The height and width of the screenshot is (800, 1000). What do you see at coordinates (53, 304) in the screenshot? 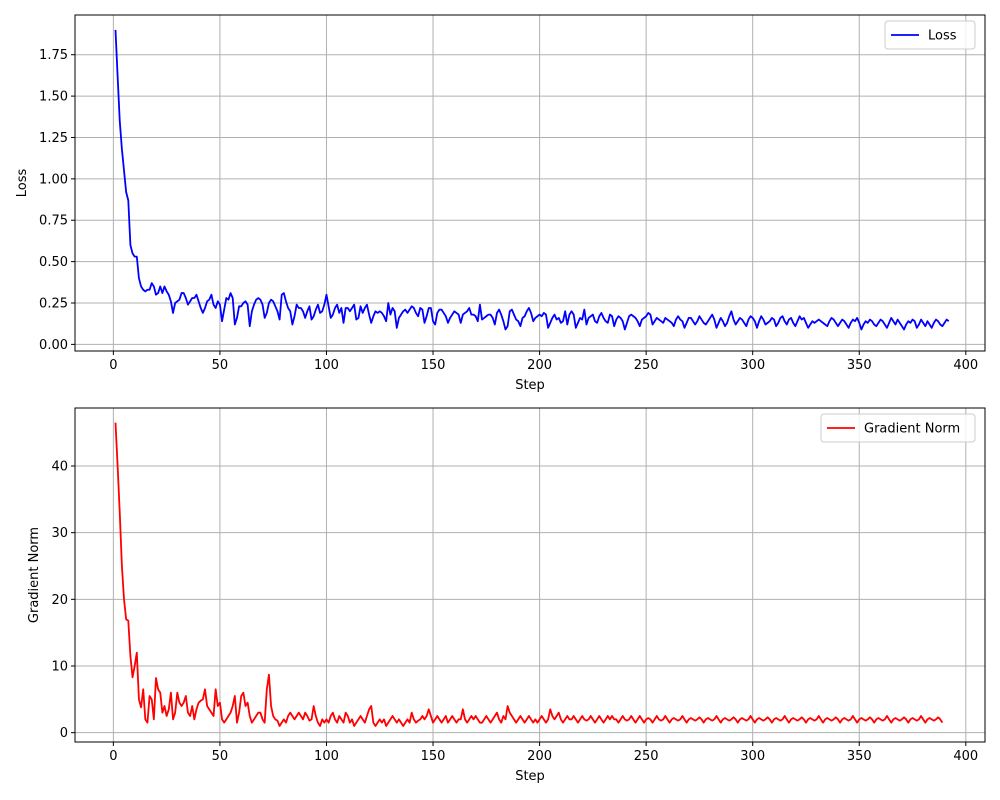
I see `y-tick-label: 0.25` at bounding box center [53, 304].